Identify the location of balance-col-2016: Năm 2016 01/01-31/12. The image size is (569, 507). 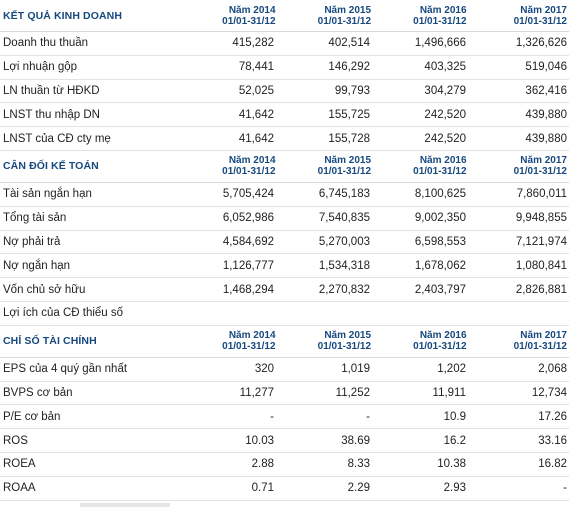
(421, 166).